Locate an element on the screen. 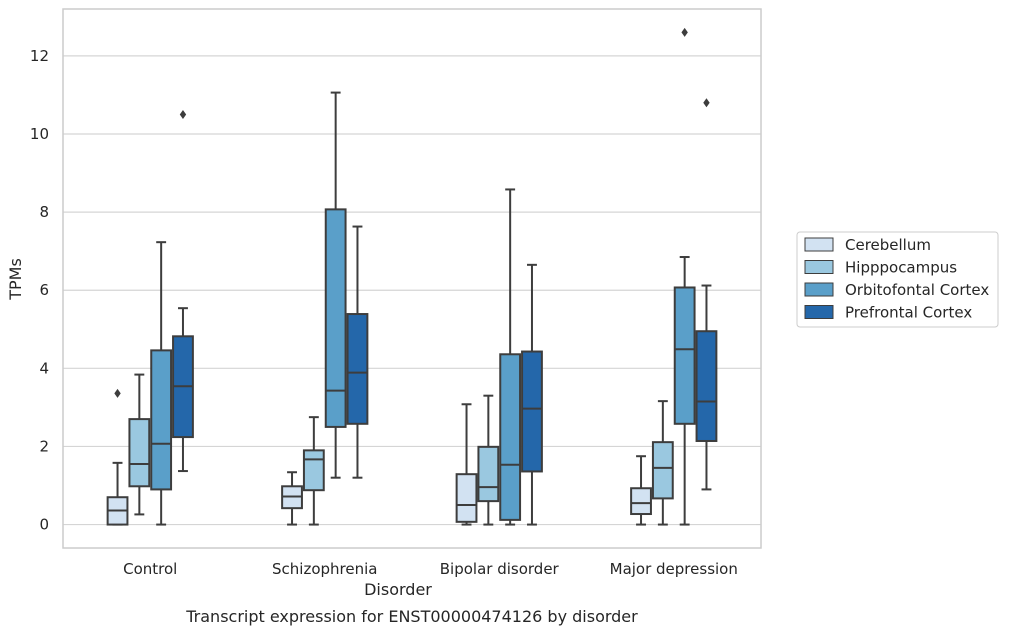 This screenshot has width=1009, height=634. legend-label: Hipppocampus is located at coordinates (901, 268).